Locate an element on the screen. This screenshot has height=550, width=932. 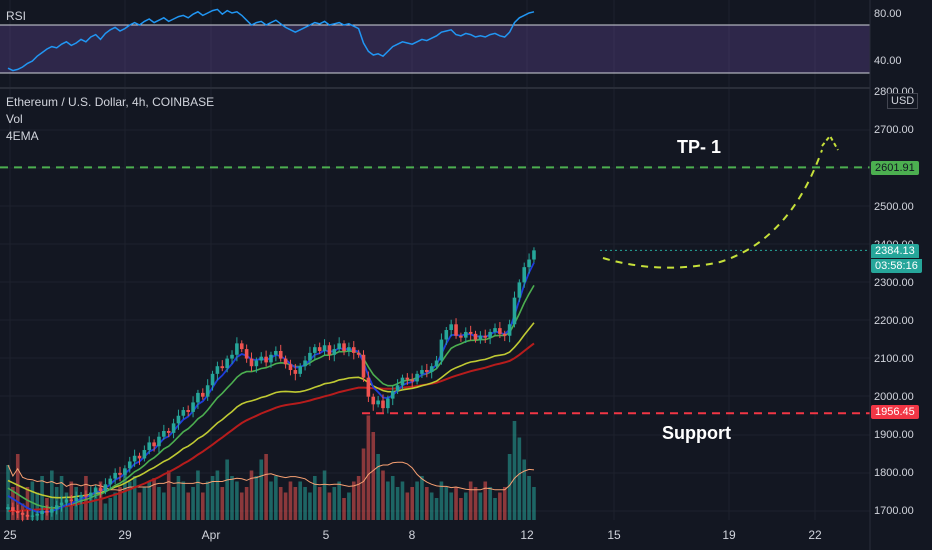
price-axis-label: 2500.00 is located at coordinates (894, 207).